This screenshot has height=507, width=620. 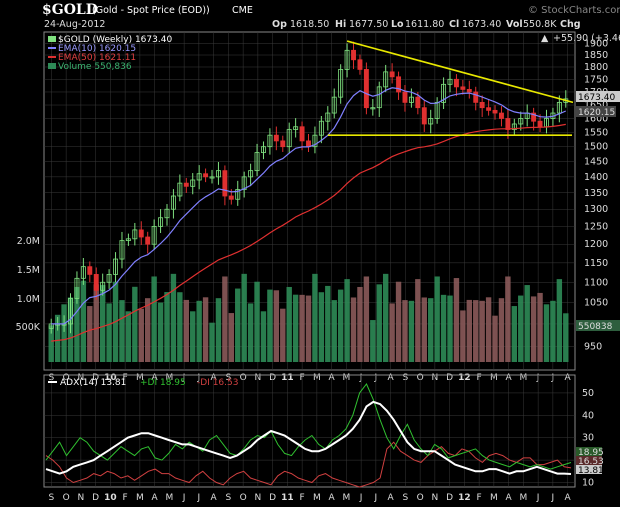 What do you see at coordinates (596, 79) in the screenshot?
I see `price-tick-label: 1750` at bounding box center [596, 79].